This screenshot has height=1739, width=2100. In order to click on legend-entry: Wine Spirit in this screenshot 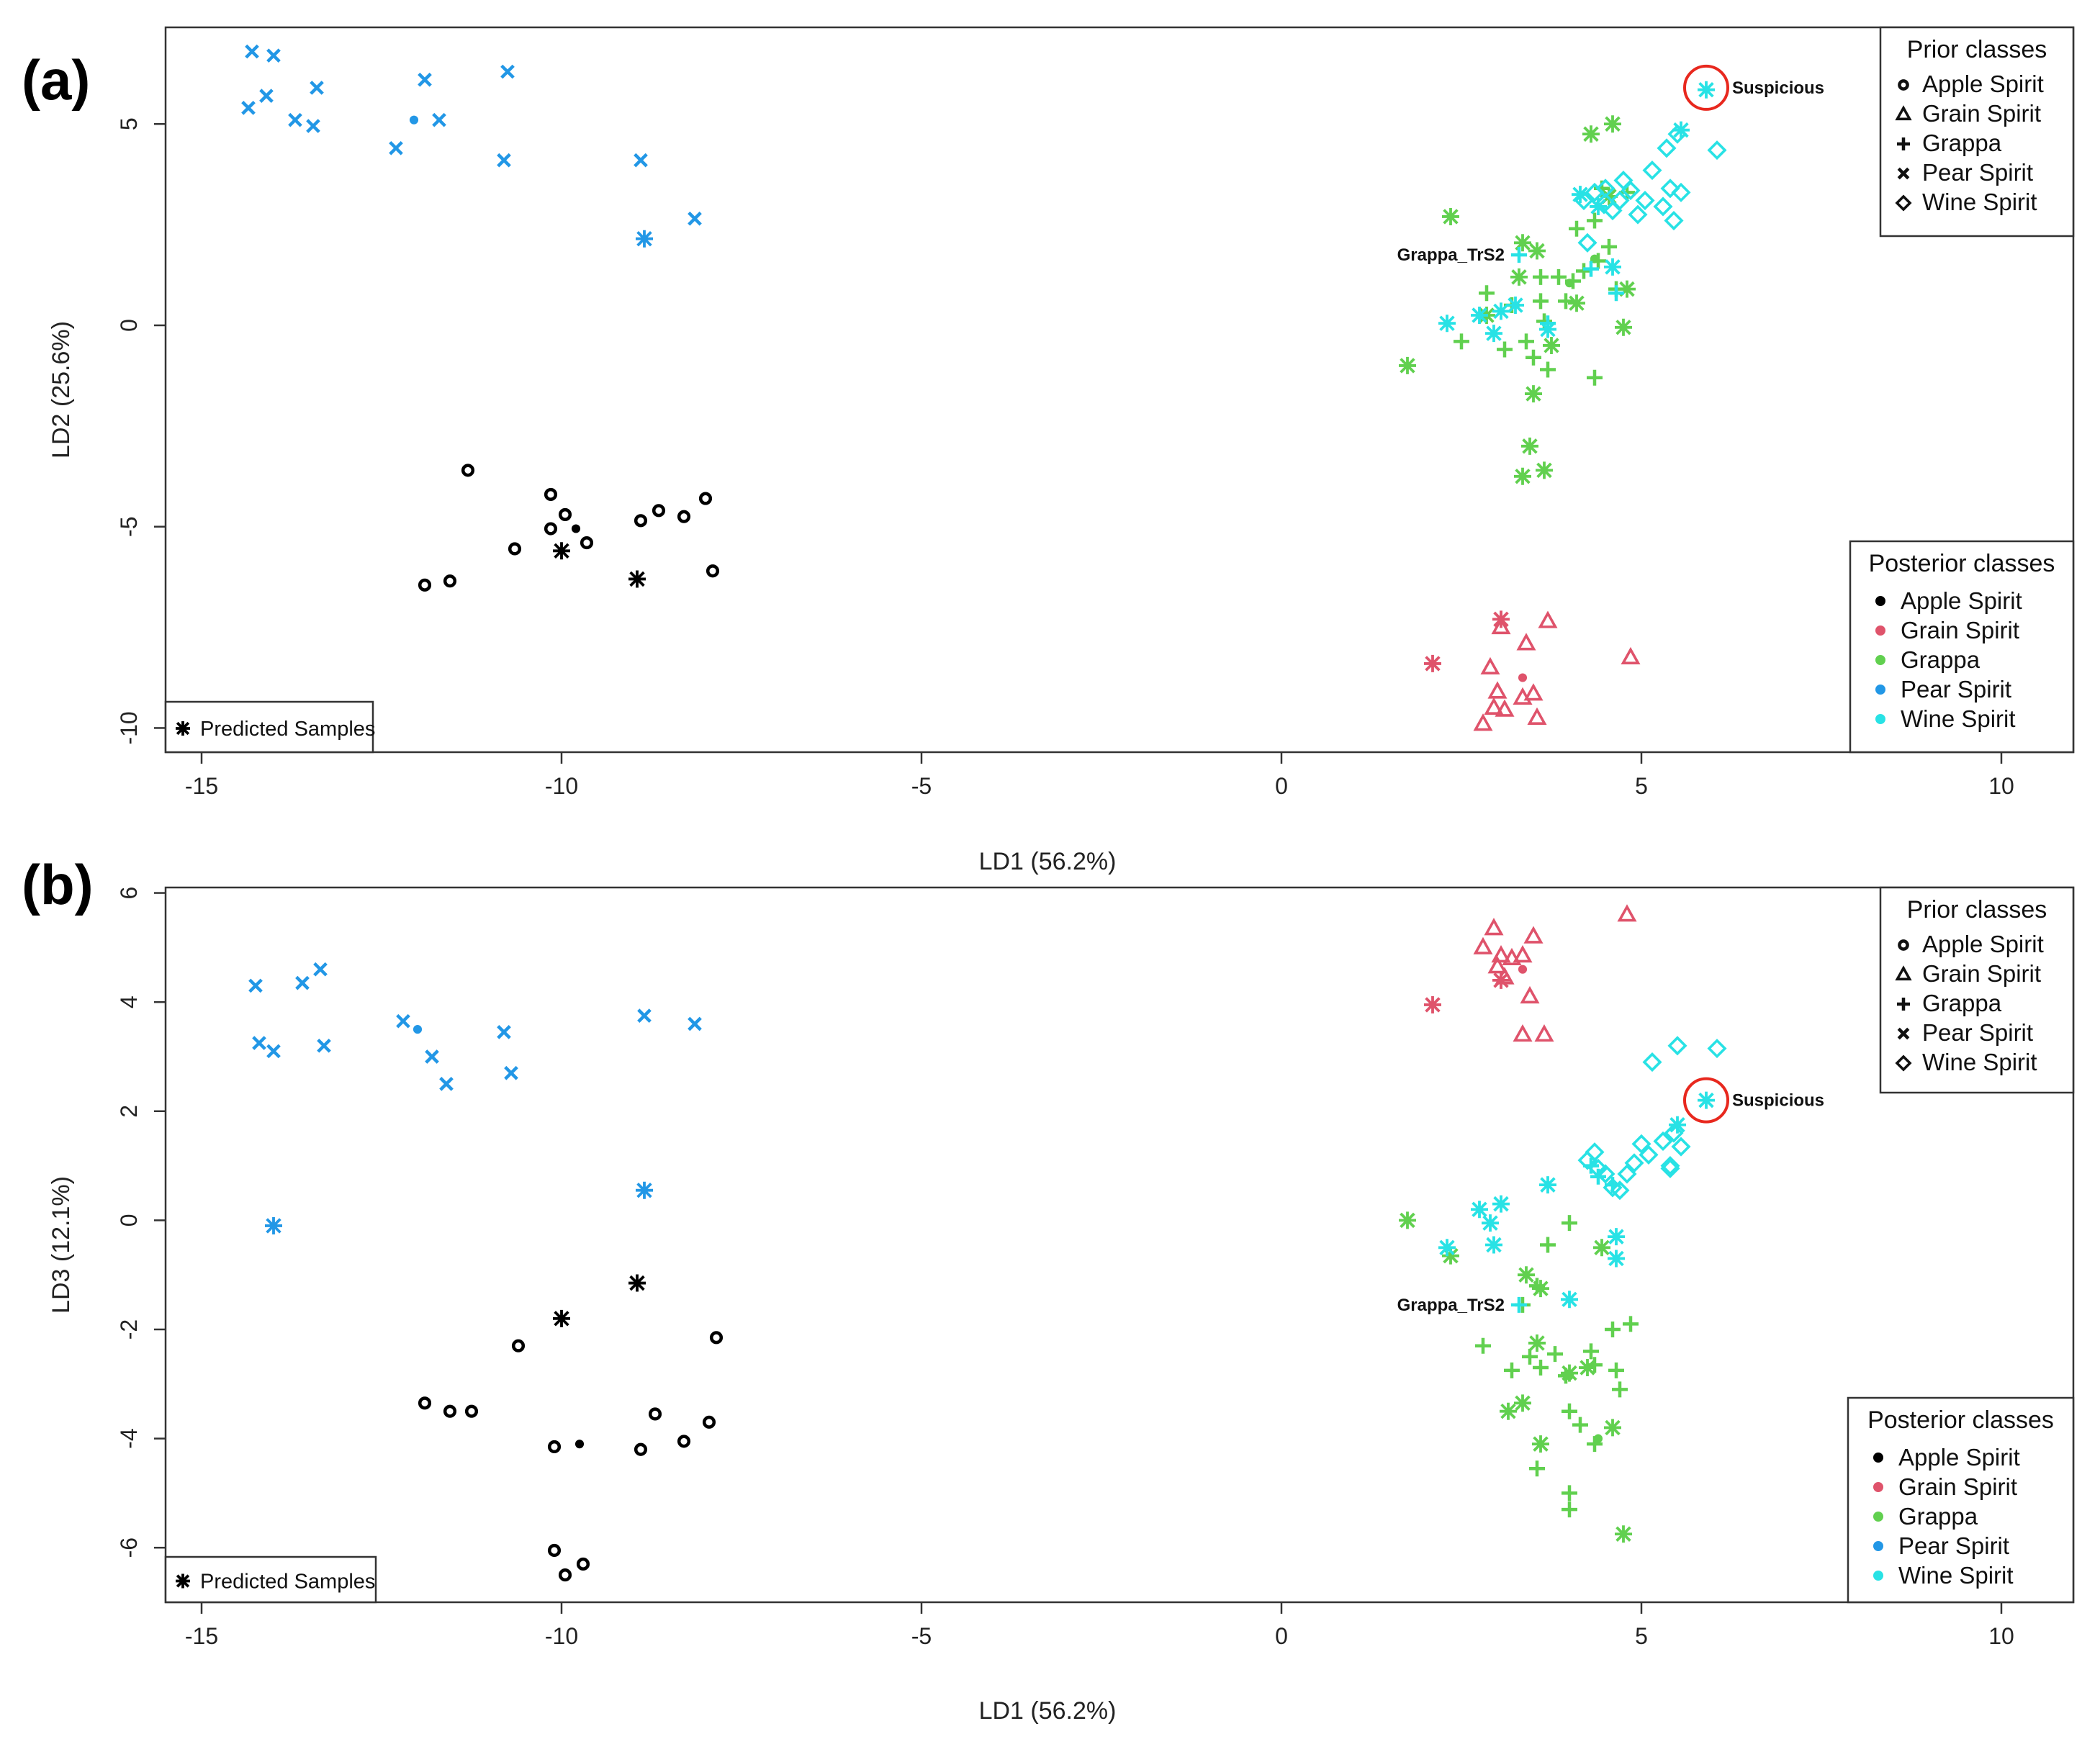, I will do `click(1959, 718)`.